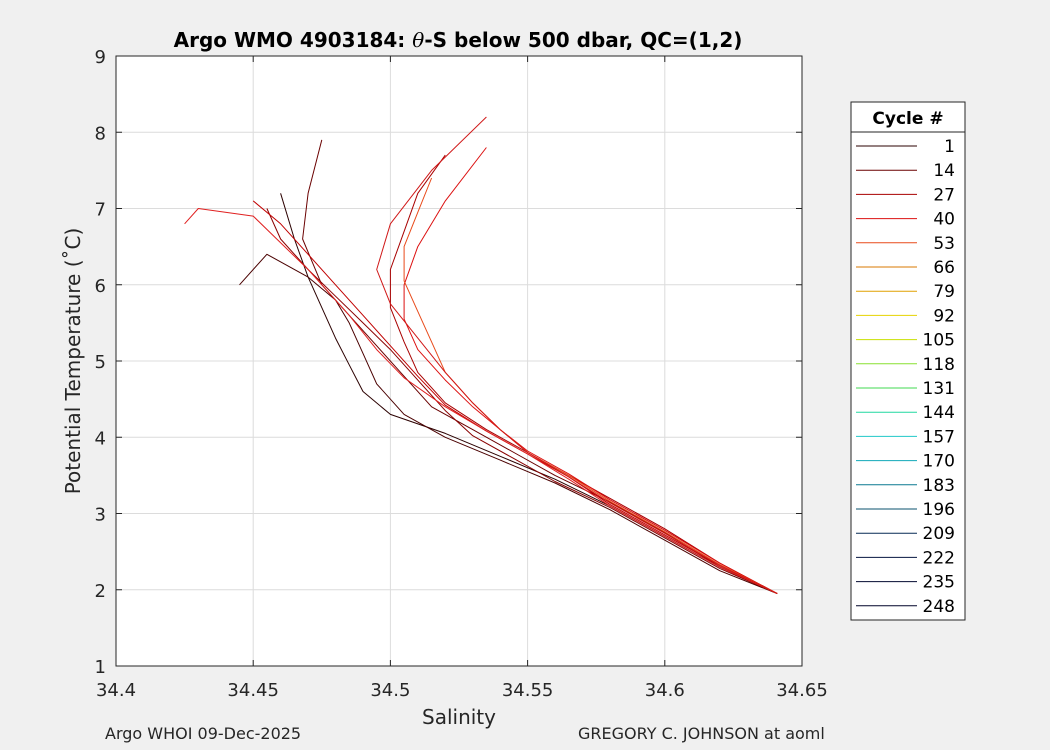  I want to click on x-axis-label: Salinity, so click(459, 717).